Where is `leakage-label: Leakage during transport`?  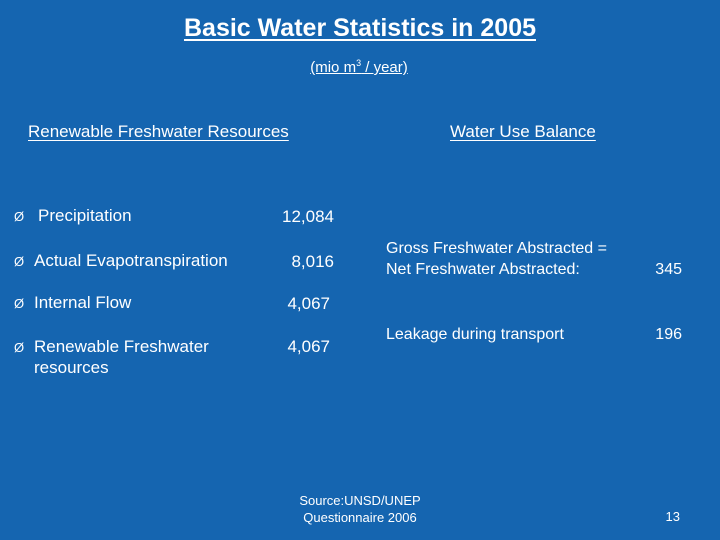 leakage-label: Leakage during transport is located at coordinates (475, 334).